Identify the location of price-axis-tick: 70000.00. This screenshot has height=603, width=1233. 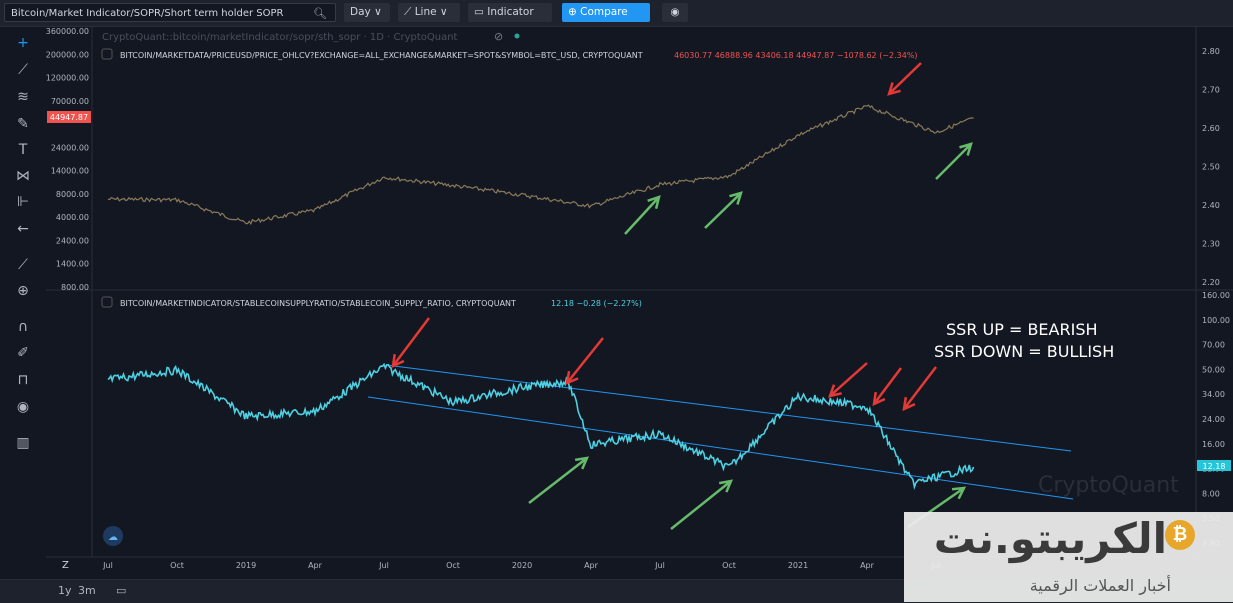
(70, 101).